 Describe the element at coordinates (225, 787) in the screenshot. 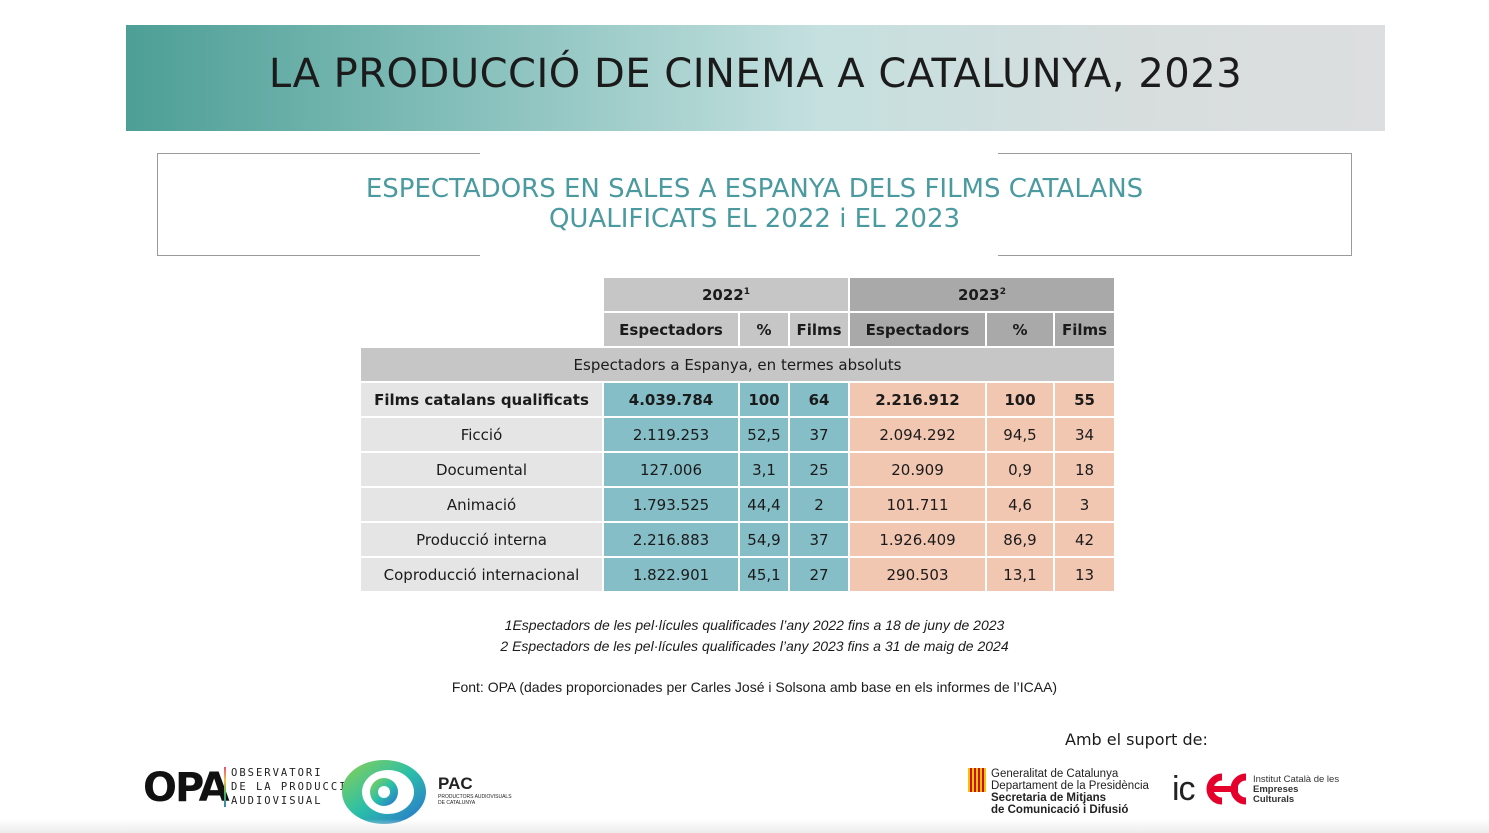

I see `opa-logo-bar` at that location.